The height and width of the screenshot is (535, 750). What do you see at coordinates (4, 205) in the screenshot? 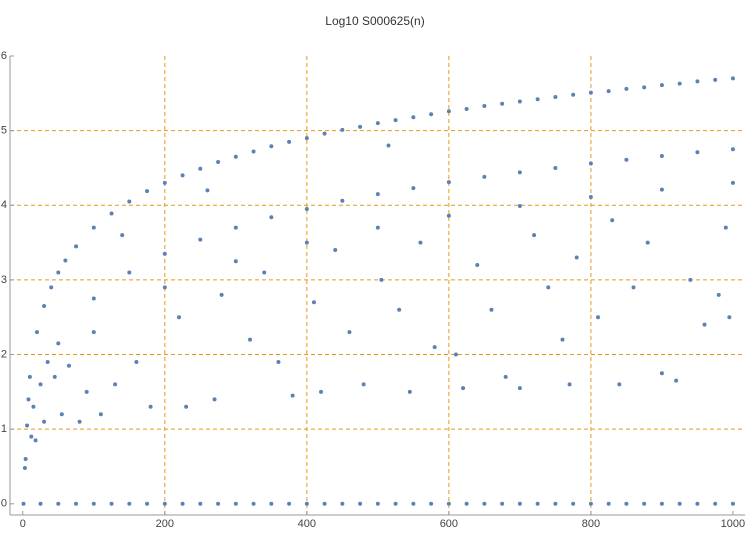
I see `y-tick-label: 4` at bounding box center [4, 205].